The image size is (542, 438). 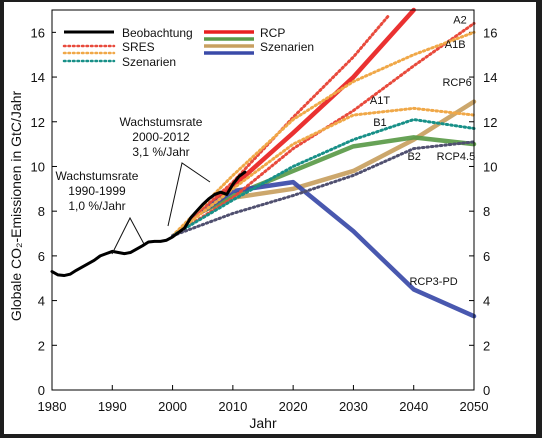 I want to click on y-tick-label-left-6: 6, so click(x=41, y=256).